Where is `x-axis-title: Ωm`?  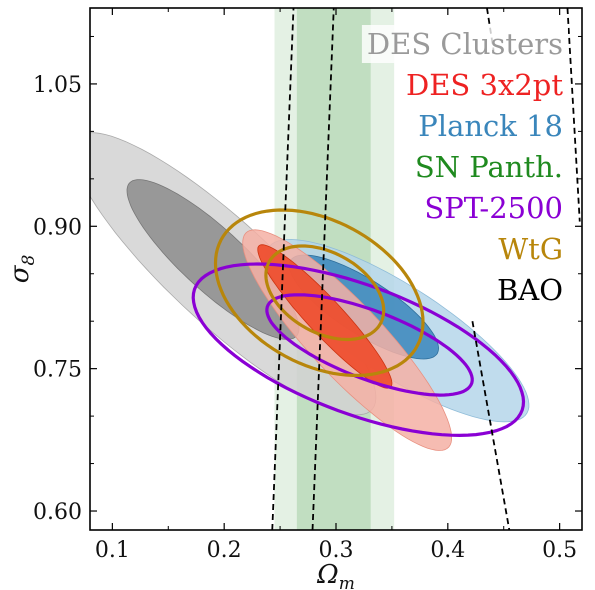
x-axis-title: Ωm is located at coordinates (335, 575).